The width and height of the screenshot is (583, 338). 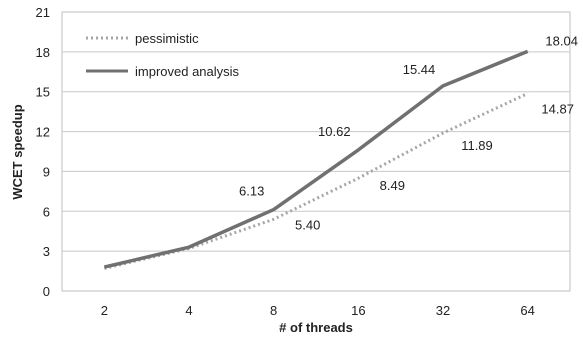 What do you see at coordinates (273, 310) in the screenshot?
I see `x-tick-label: 8` at bounding box center [273, 310].